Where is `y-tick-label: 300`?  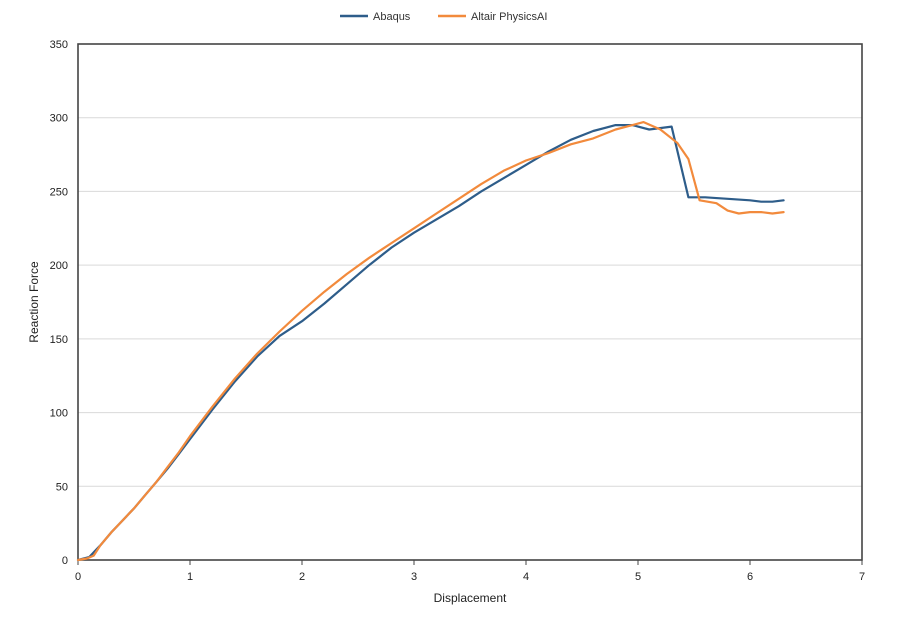
y-tick-label: 300 is located at coordinates (59, 119).